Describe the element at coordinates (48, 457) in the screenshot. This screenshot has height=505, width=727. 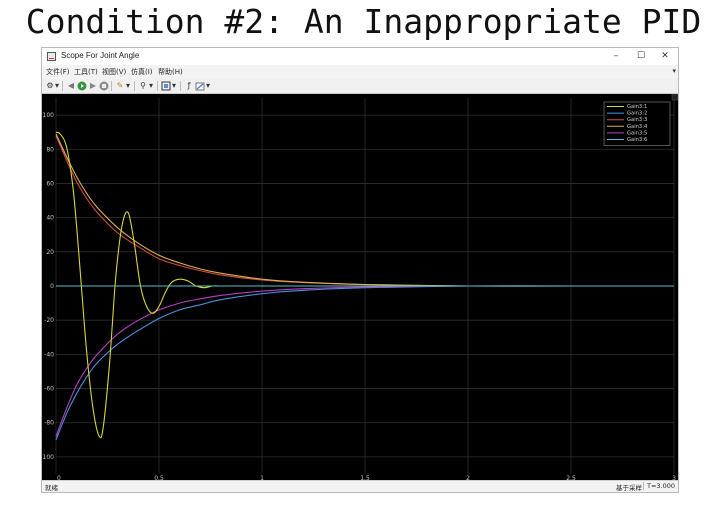
I see `y-tick-label: -100` at that location.